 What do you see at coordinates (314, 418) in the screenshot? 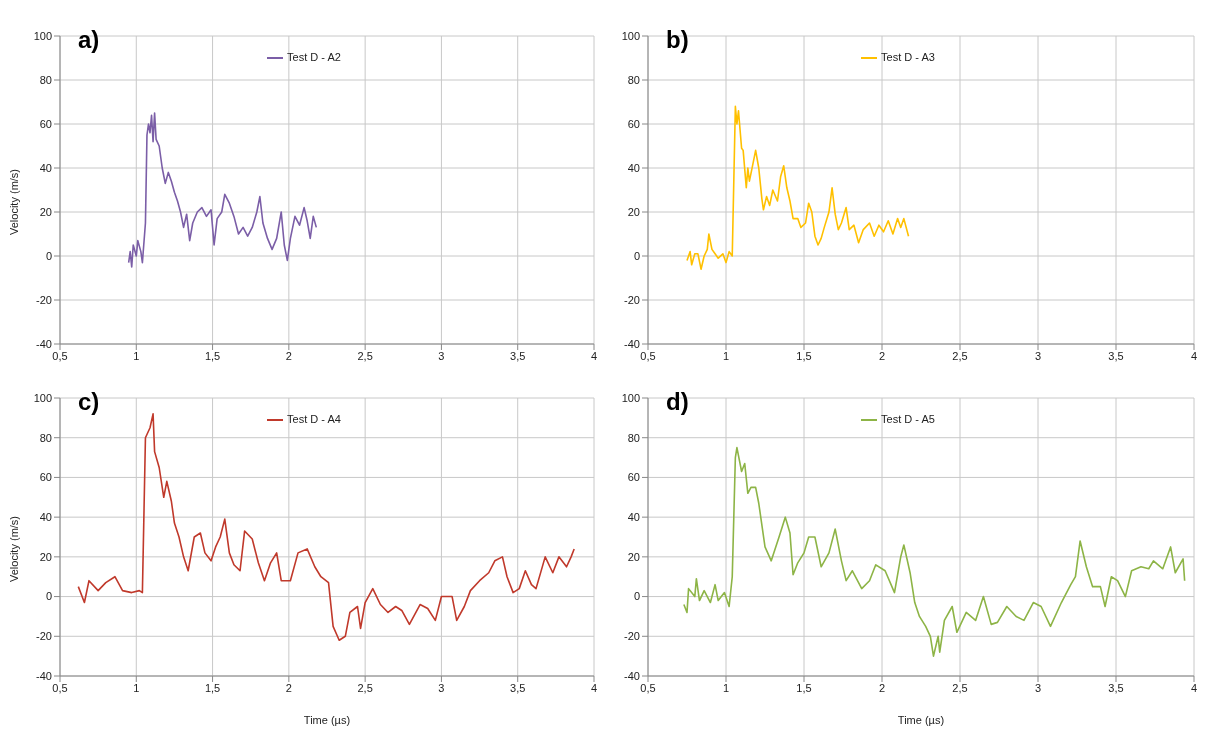
I see `legend-label: Test D - A4` at bounding box center [314, 418].